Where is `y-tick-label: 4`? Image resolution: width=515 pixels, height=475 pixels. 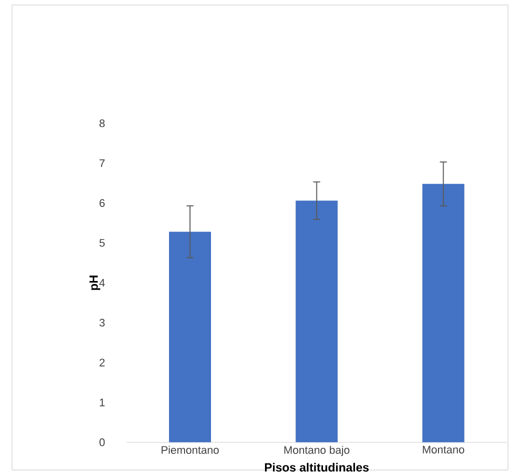
y-tick-label: 4 is located at coordinates (102, 283).